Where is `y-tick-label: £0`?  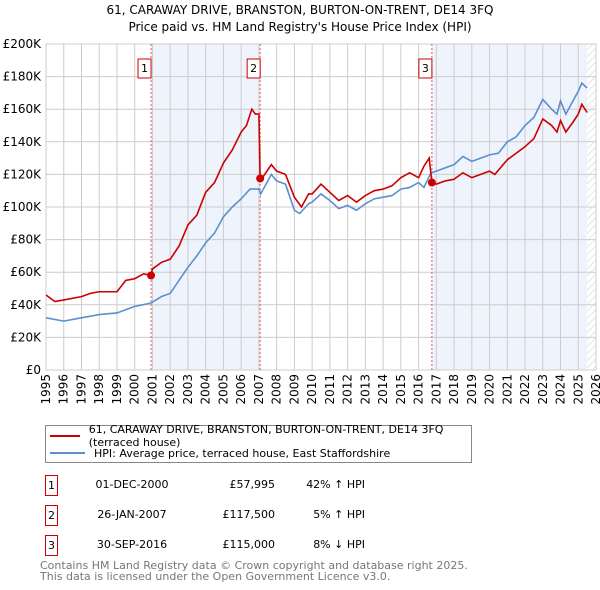
y-tick-label: £0 is located at coordinates (33, 370).